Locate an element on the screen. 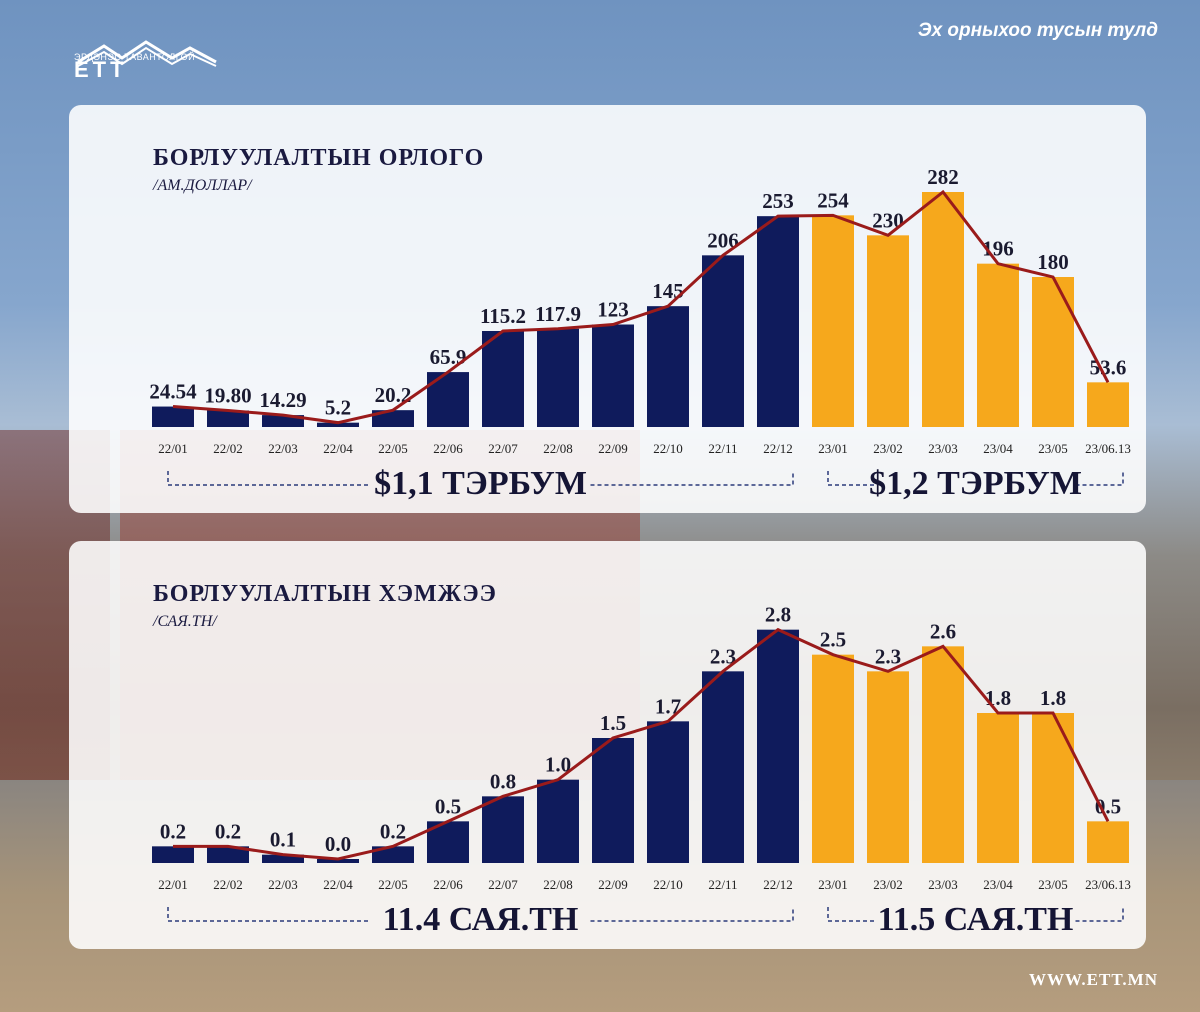 The image size is (1200, 1012). data-label: 123 is located at coordinates (613, 310).